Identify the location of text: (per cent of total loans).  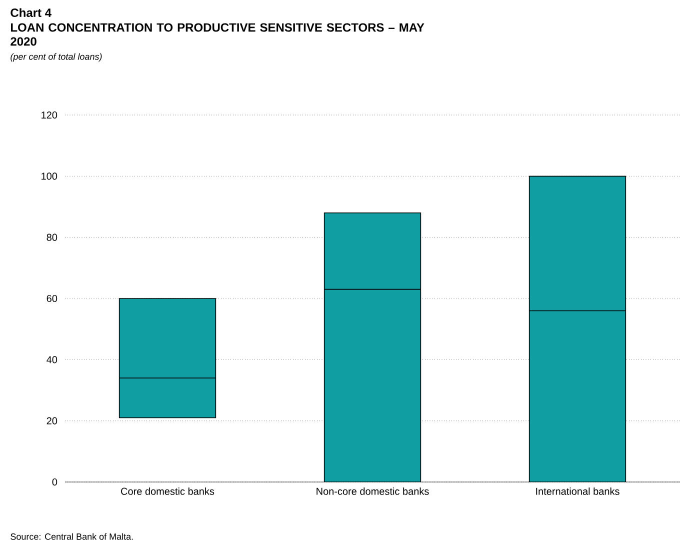
(56, 57).